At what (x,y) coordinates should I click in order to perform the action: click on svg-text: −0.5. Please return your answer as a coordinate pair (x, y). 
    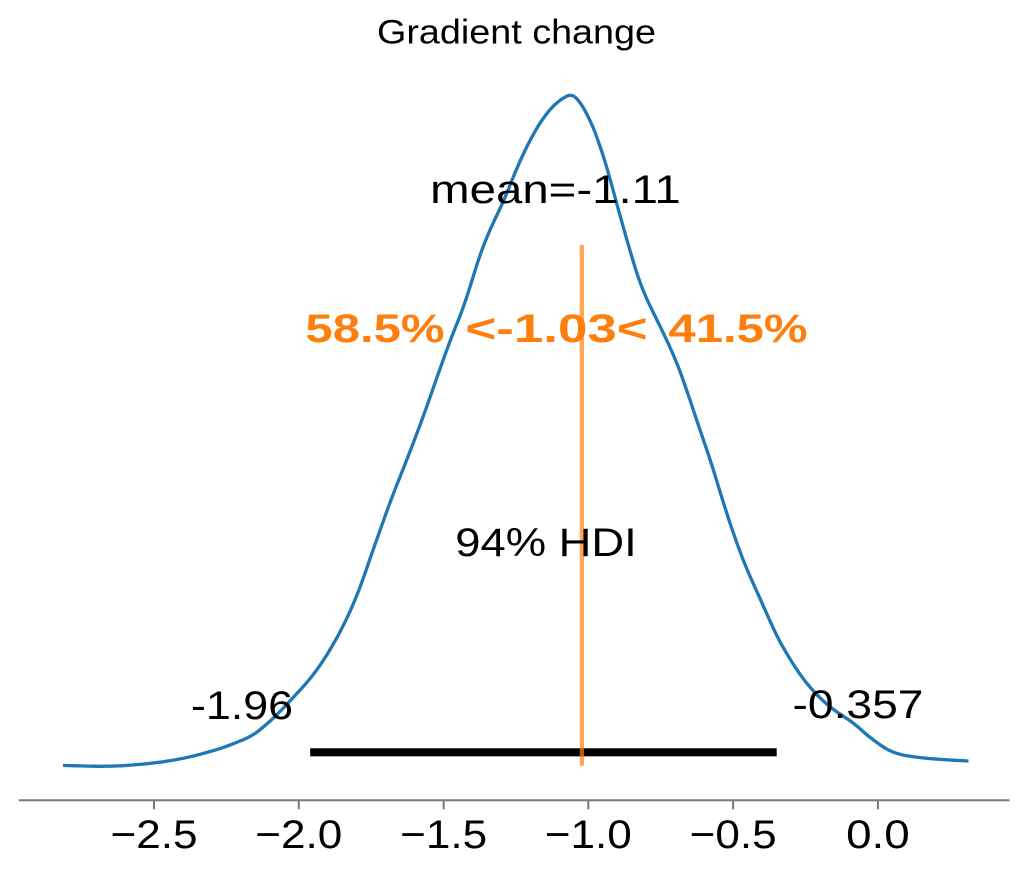
    Looking at the image, I should click on (733, 835).